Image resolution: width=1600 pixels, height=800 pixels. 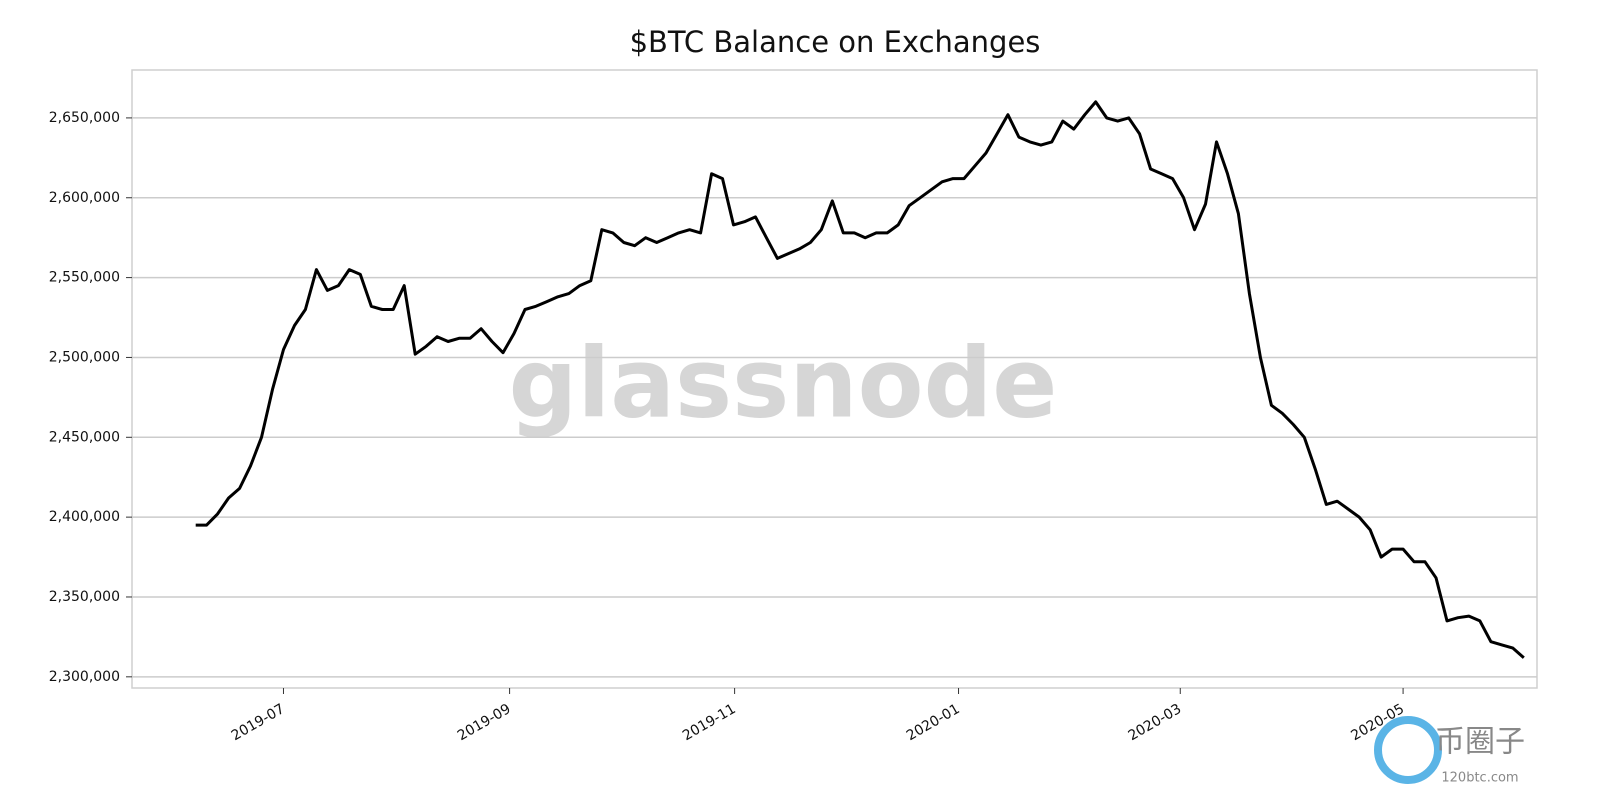 I want to click on y-tick-label: 2,650,000, so click(x=84, y=118).